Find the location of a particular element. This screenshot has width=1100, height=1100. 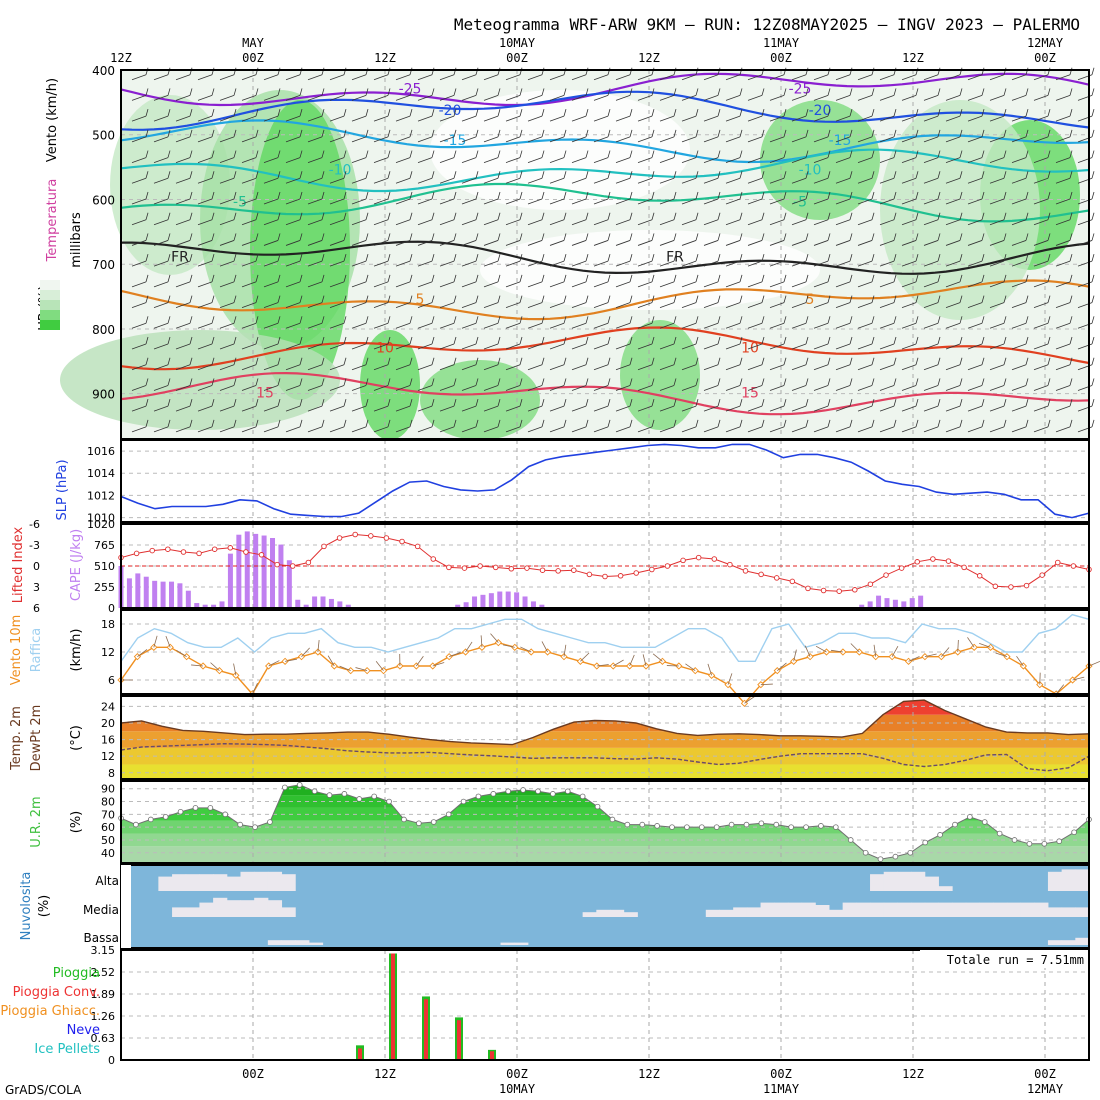

li-point is located at coordinates (823, 590).